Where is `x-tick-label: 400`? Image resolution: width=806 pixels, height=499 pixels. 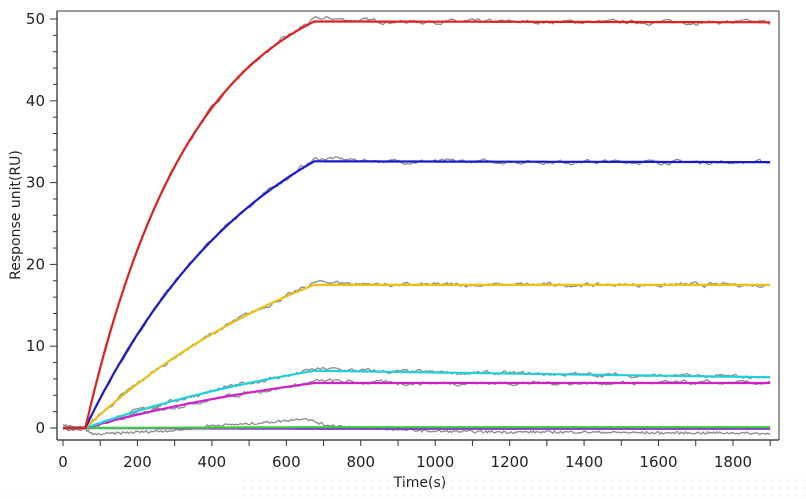 x-tick-label: 400 is located at coordinates (212, 462).